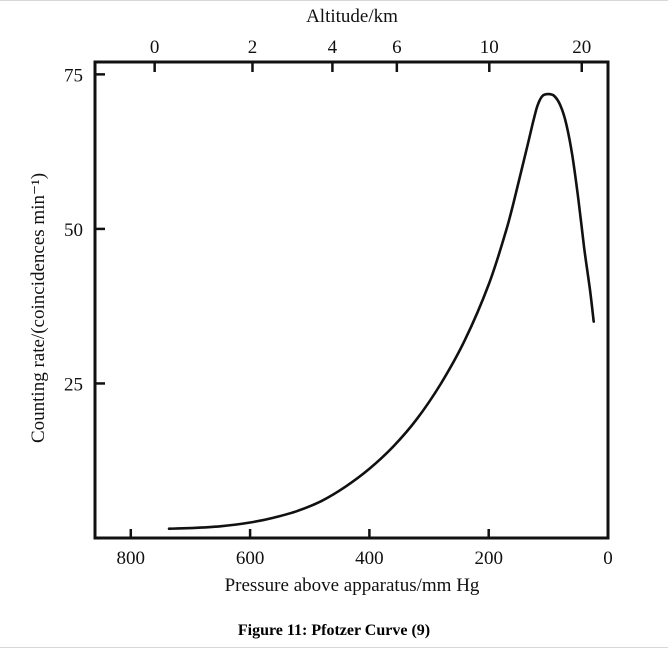  I want to click on bottom-border-line, so click(334, 647).